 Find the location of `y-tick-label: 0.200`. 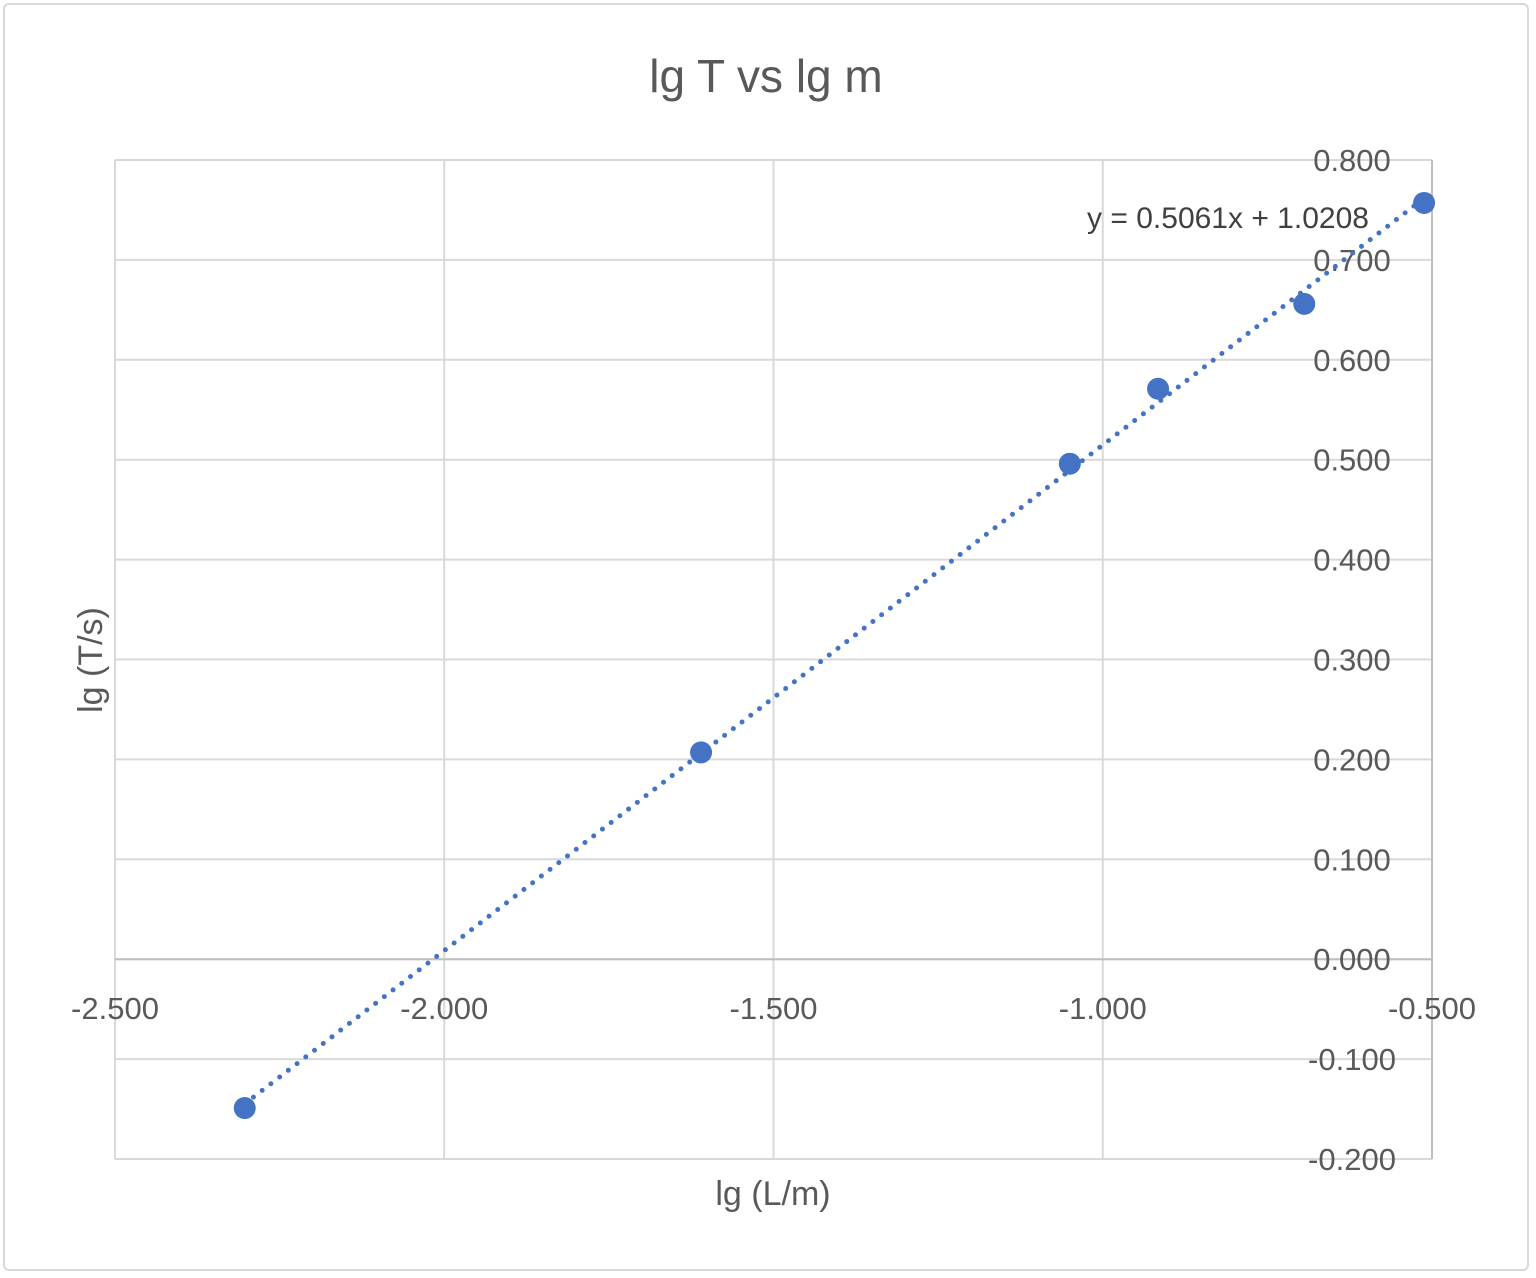

y-tick-label: 0.200 is located at coordinates (1352, 759).